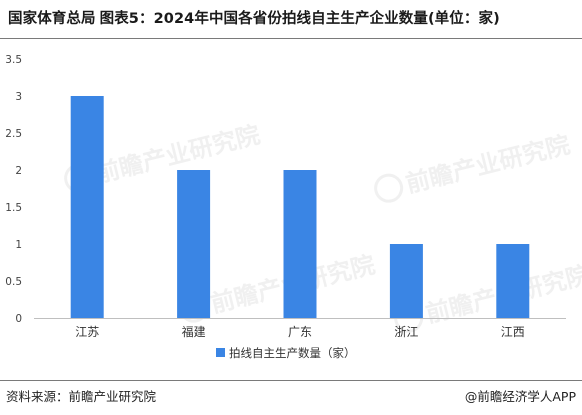  What do you see at coordinates (18, 245) in the screenshot?
I see `y-tick-label: 1` at bounding box center [18, 245].